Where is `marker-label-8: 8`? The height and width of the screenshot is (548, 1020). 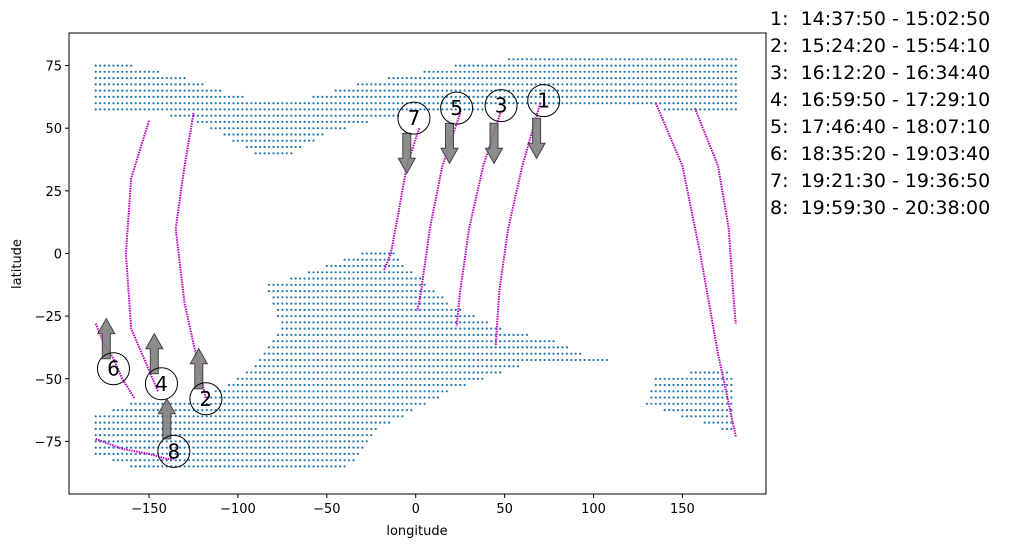 marker-label-8: 8 is located at coordinates (174, 451).